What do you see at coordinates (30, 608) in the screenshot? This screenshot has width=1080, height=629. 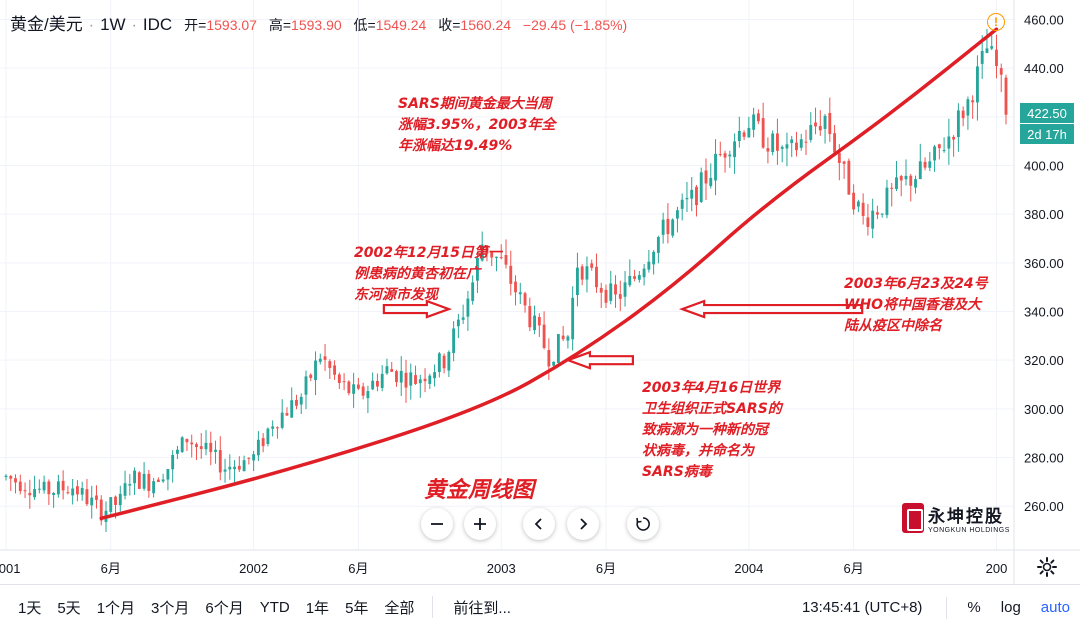 I see `timeframe-1d: 1天` at bounding box center [30, 608].